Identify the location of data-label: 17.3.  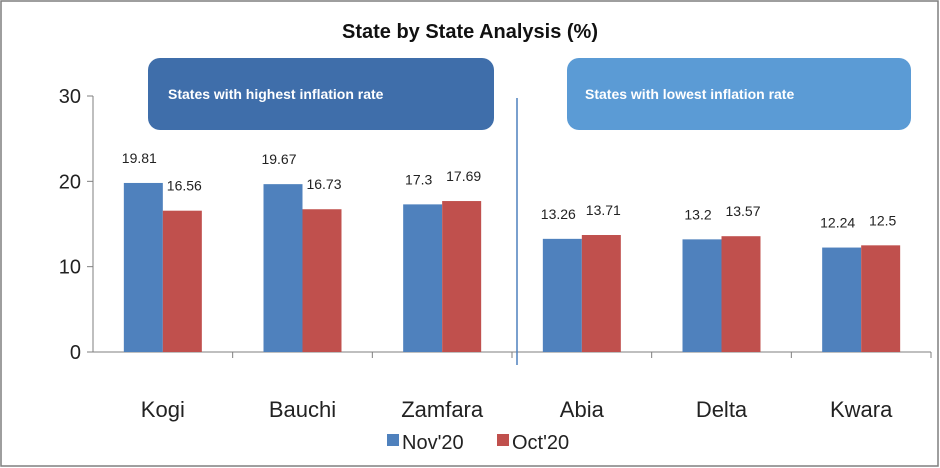
(418, 179).